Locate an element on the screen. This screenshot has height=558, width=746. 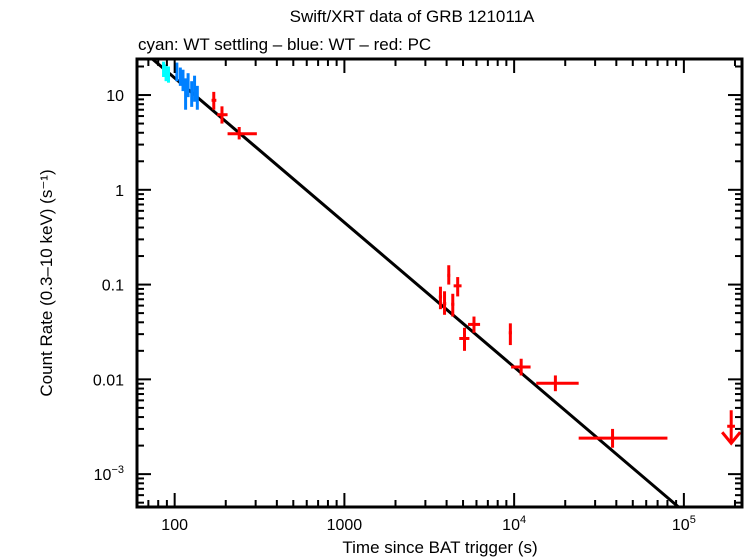
upper-limit-arrow is located at coordinates (731, 428).